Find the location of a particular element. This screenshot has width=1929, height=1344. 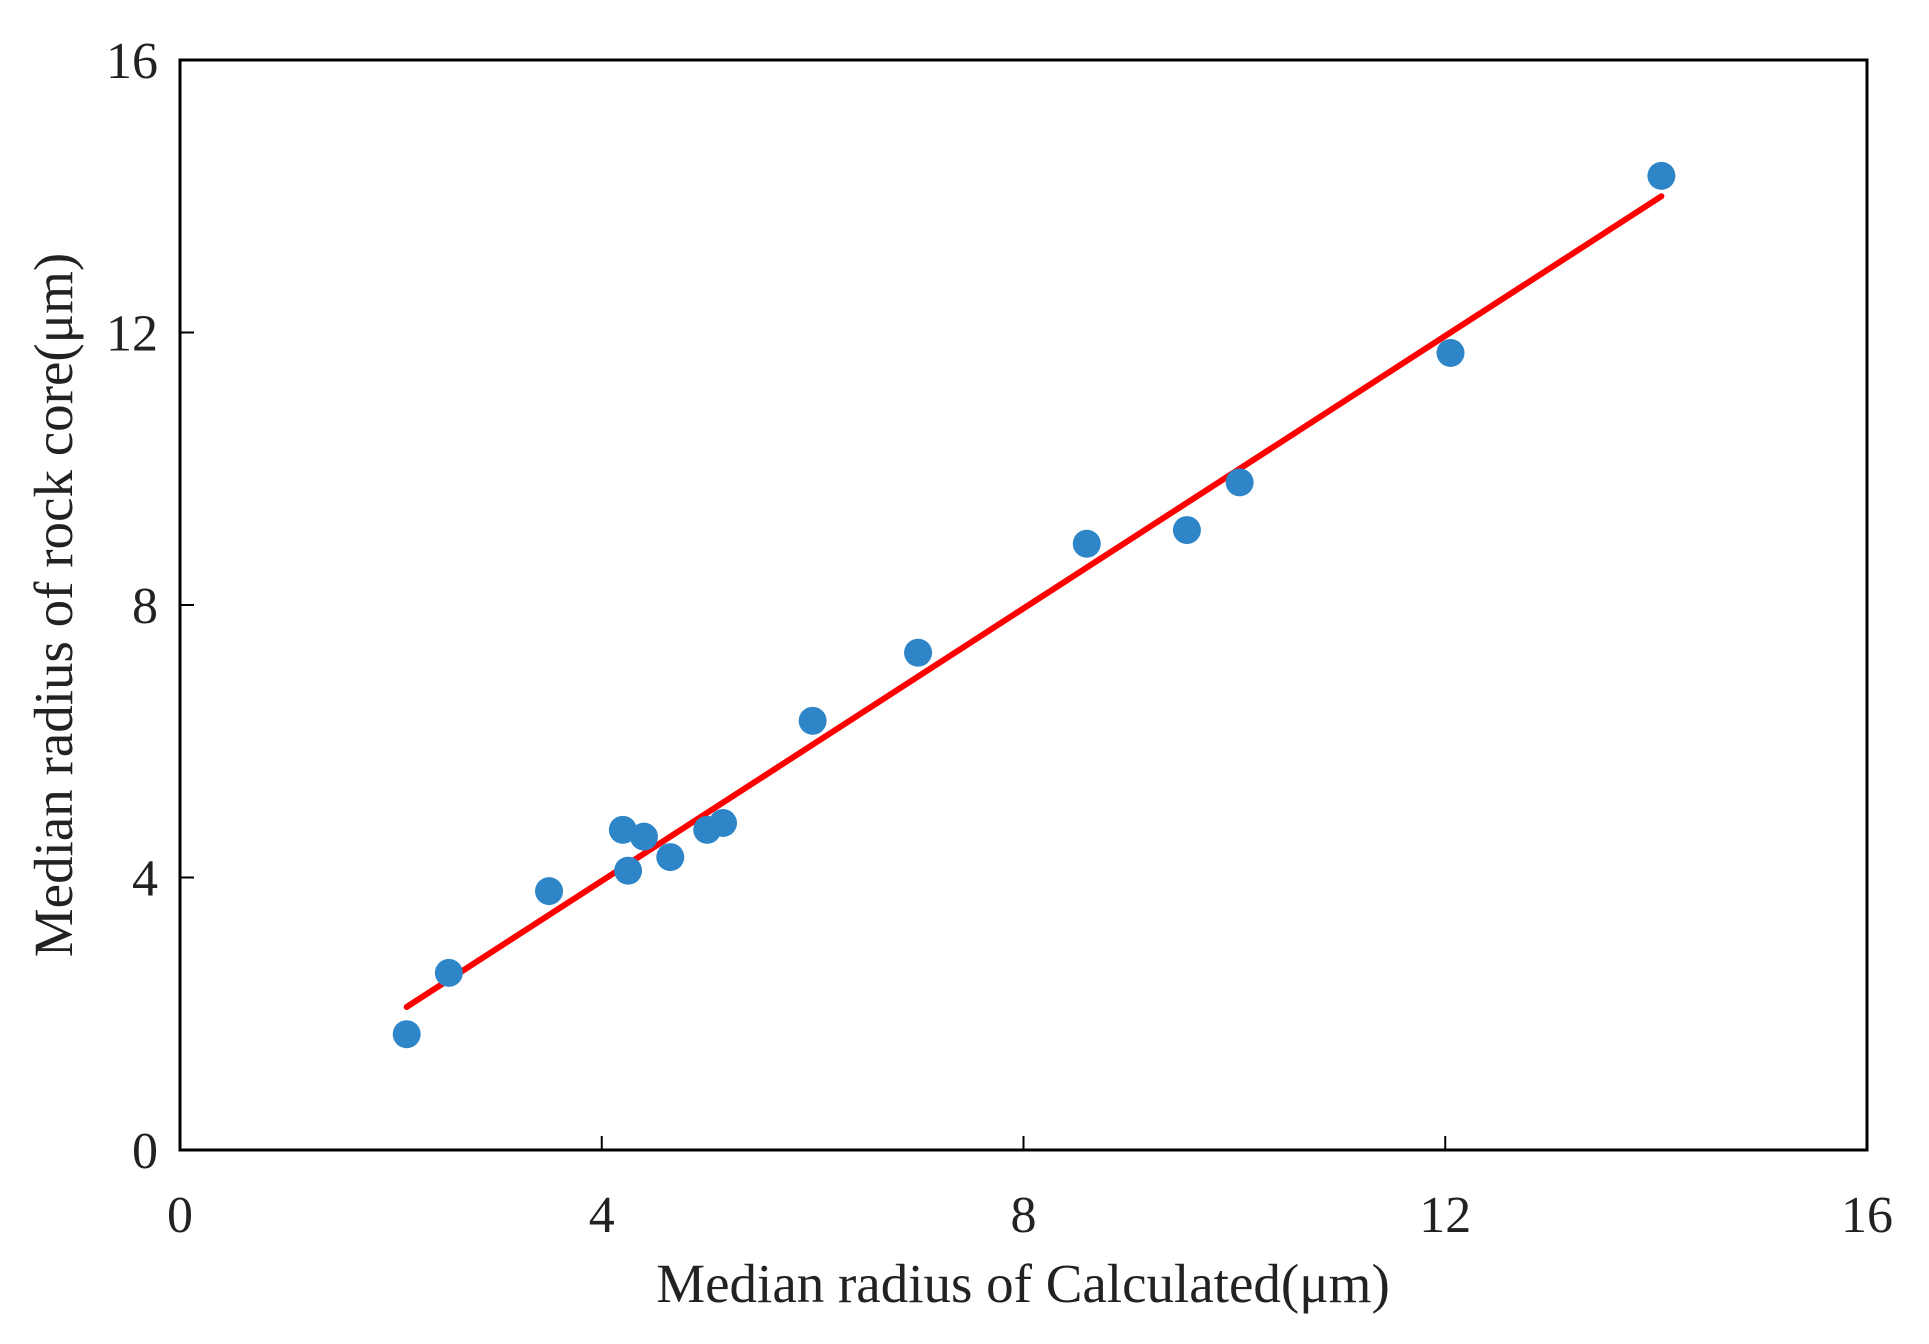

y-tick-label: 8 is located at coordinates (145, 606).